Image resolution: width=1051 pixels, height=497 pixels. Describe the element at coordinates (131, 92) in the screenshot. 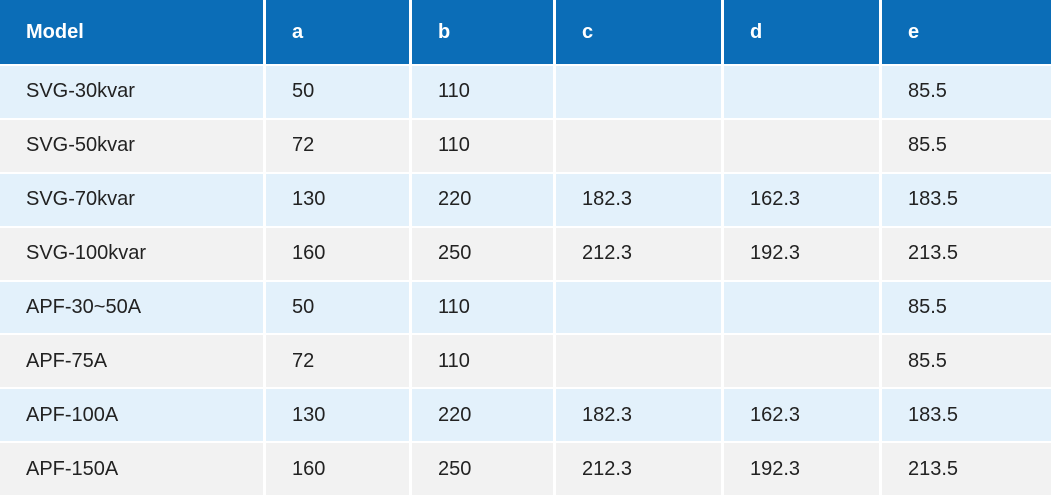

I see `table-cell: SVG-30kvar` at that location.